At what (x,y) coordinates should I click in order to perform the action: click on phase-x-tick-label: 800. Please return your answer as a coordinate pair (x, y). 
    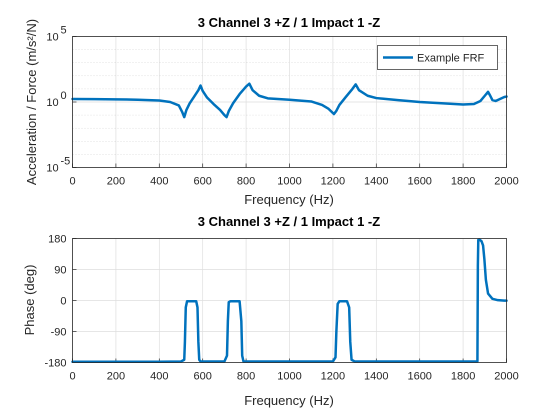
    Looking at the image, I should click on (246, 377).